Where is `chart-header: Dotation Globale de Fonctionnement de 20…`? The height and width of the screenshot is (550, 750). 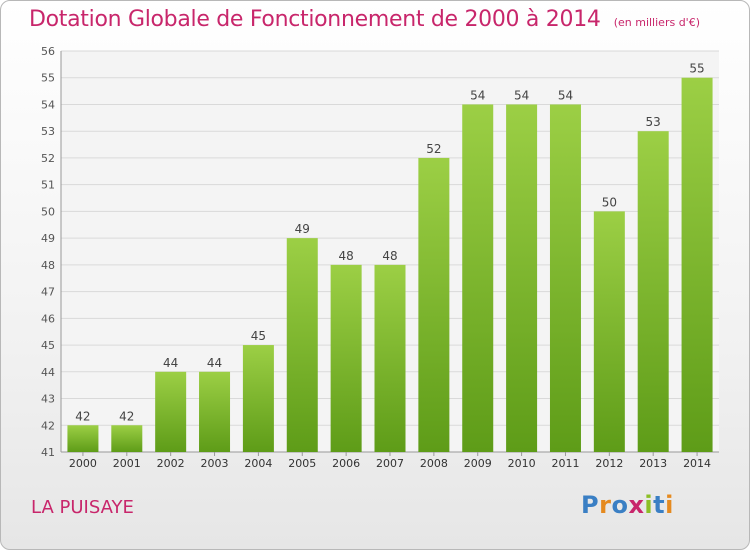 chart-header: Dotation Globale de Fonctionnement de 20… is located at coordinates (364, 19).